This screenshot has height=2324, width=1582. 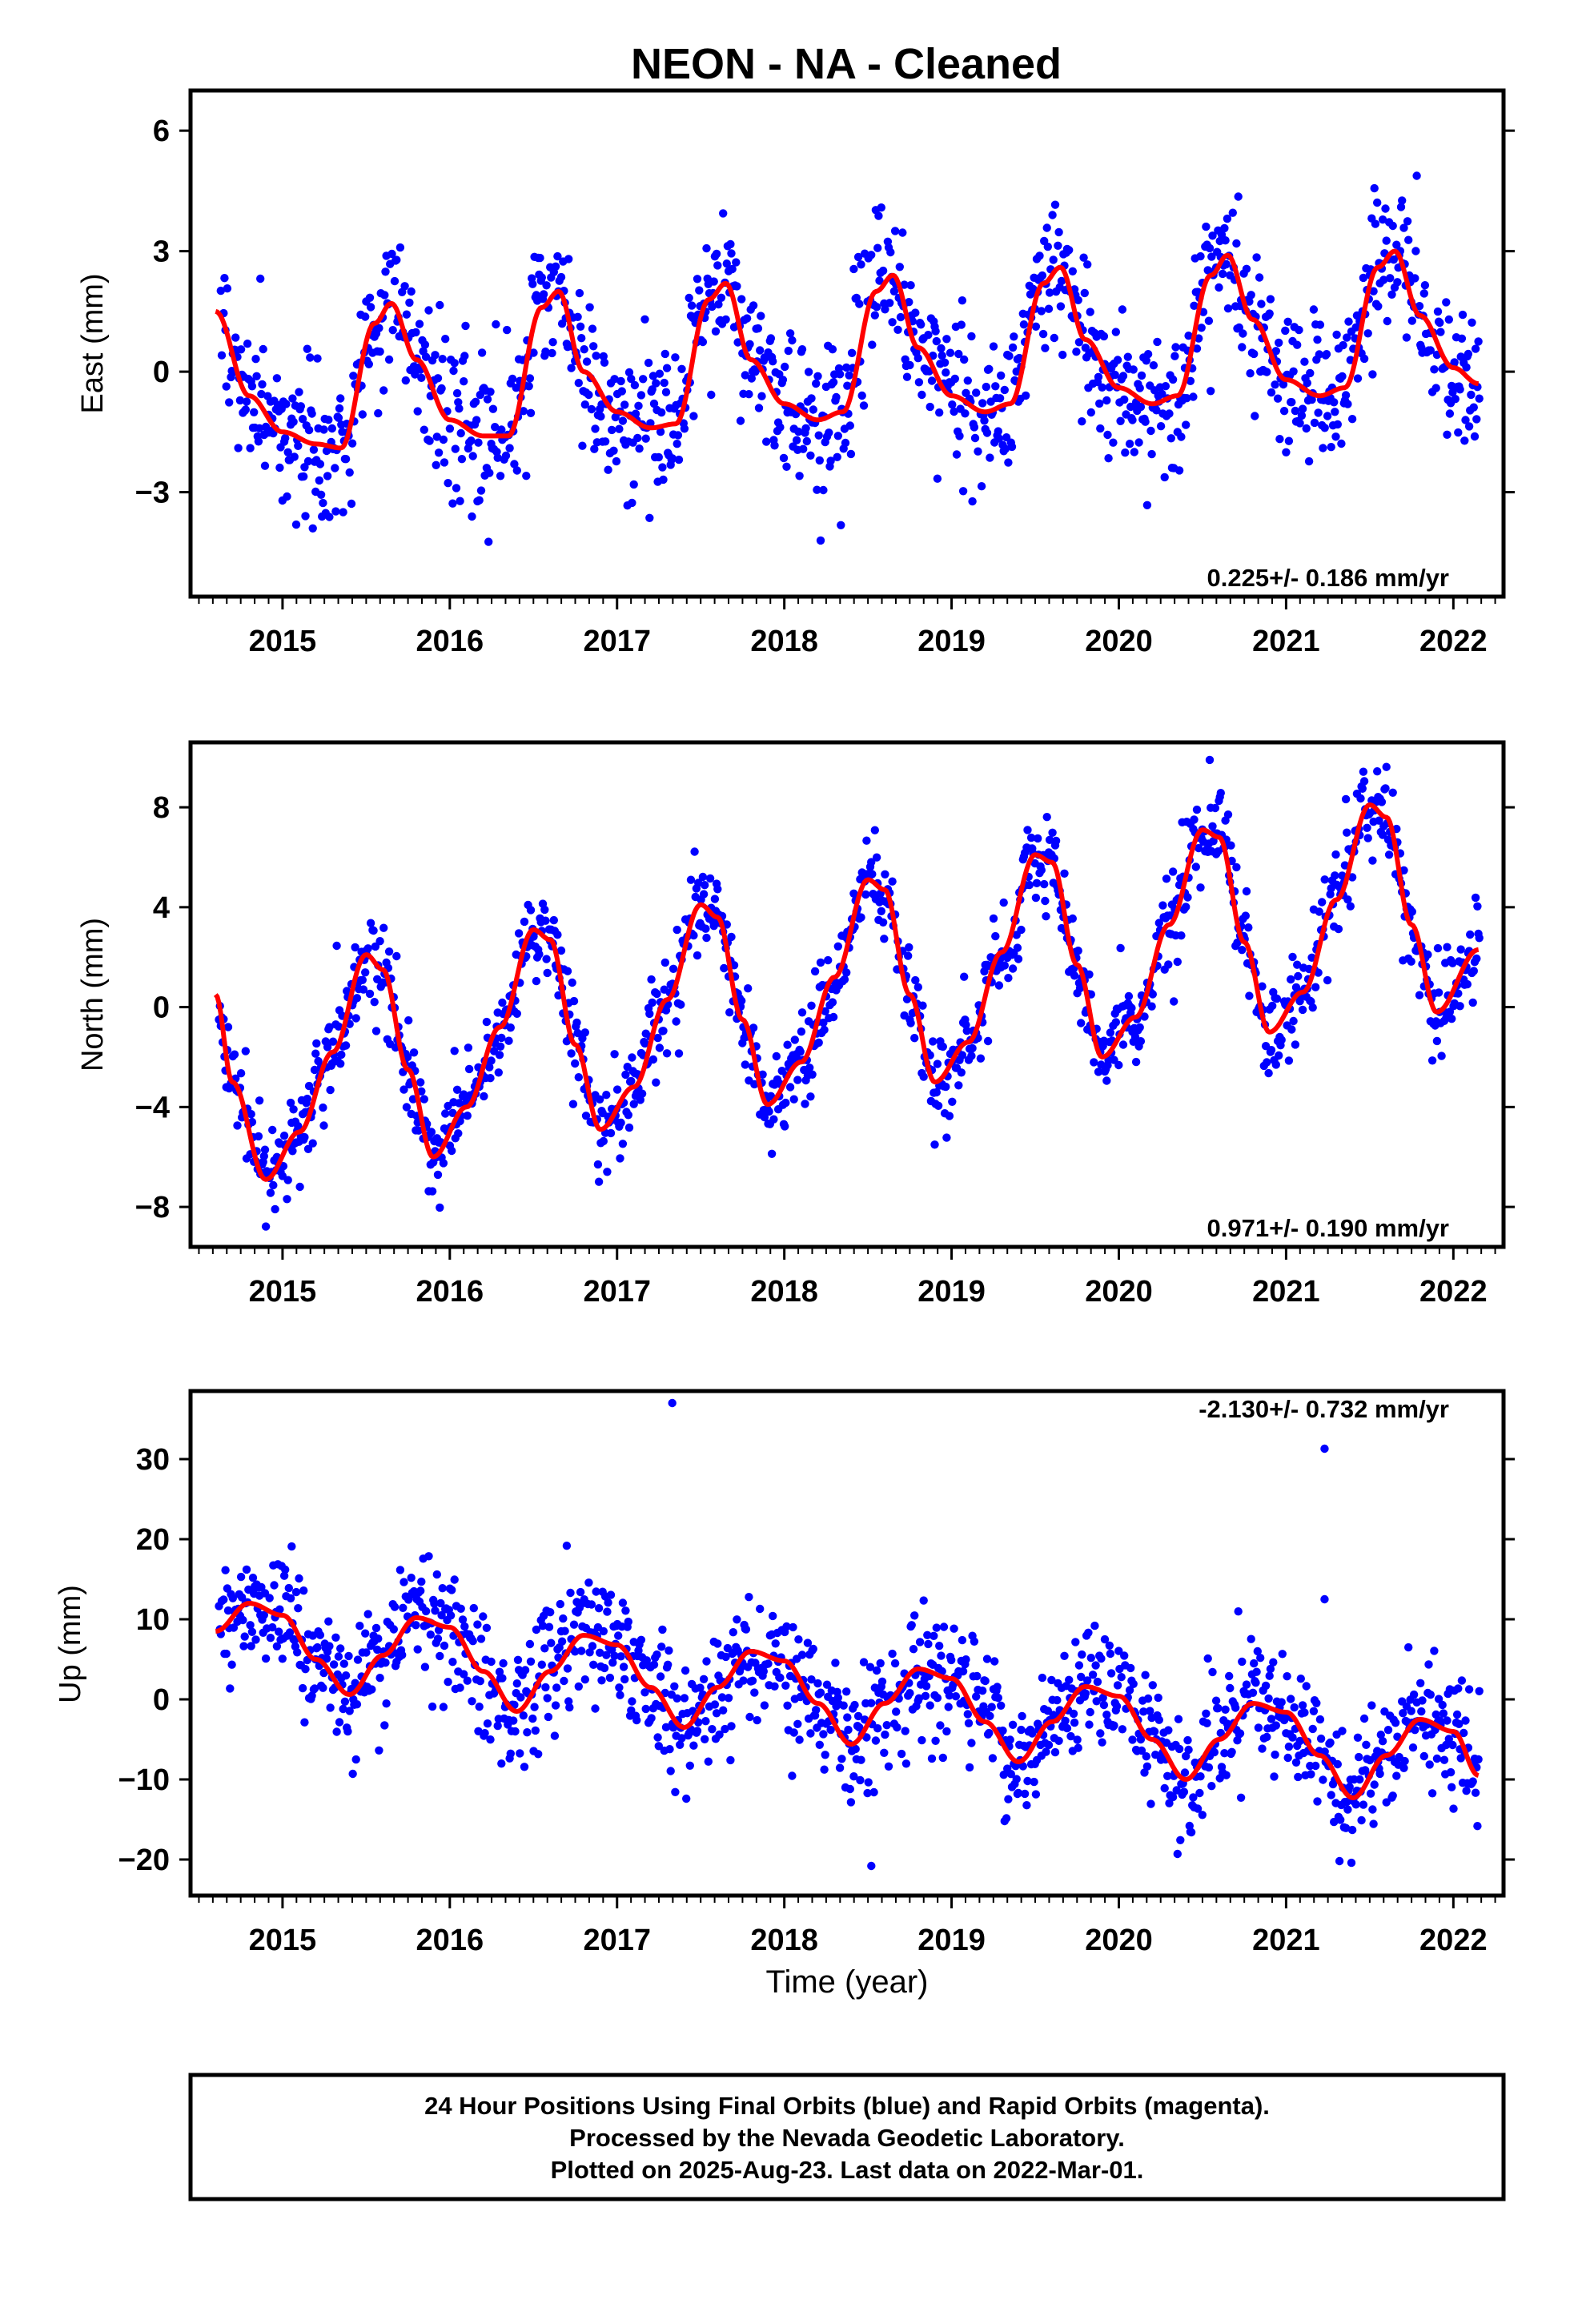 What do you see at coordinates (161, 131) in the screenshot?
I see `east-ytick-label: 6` at bounding box center [161, 131].